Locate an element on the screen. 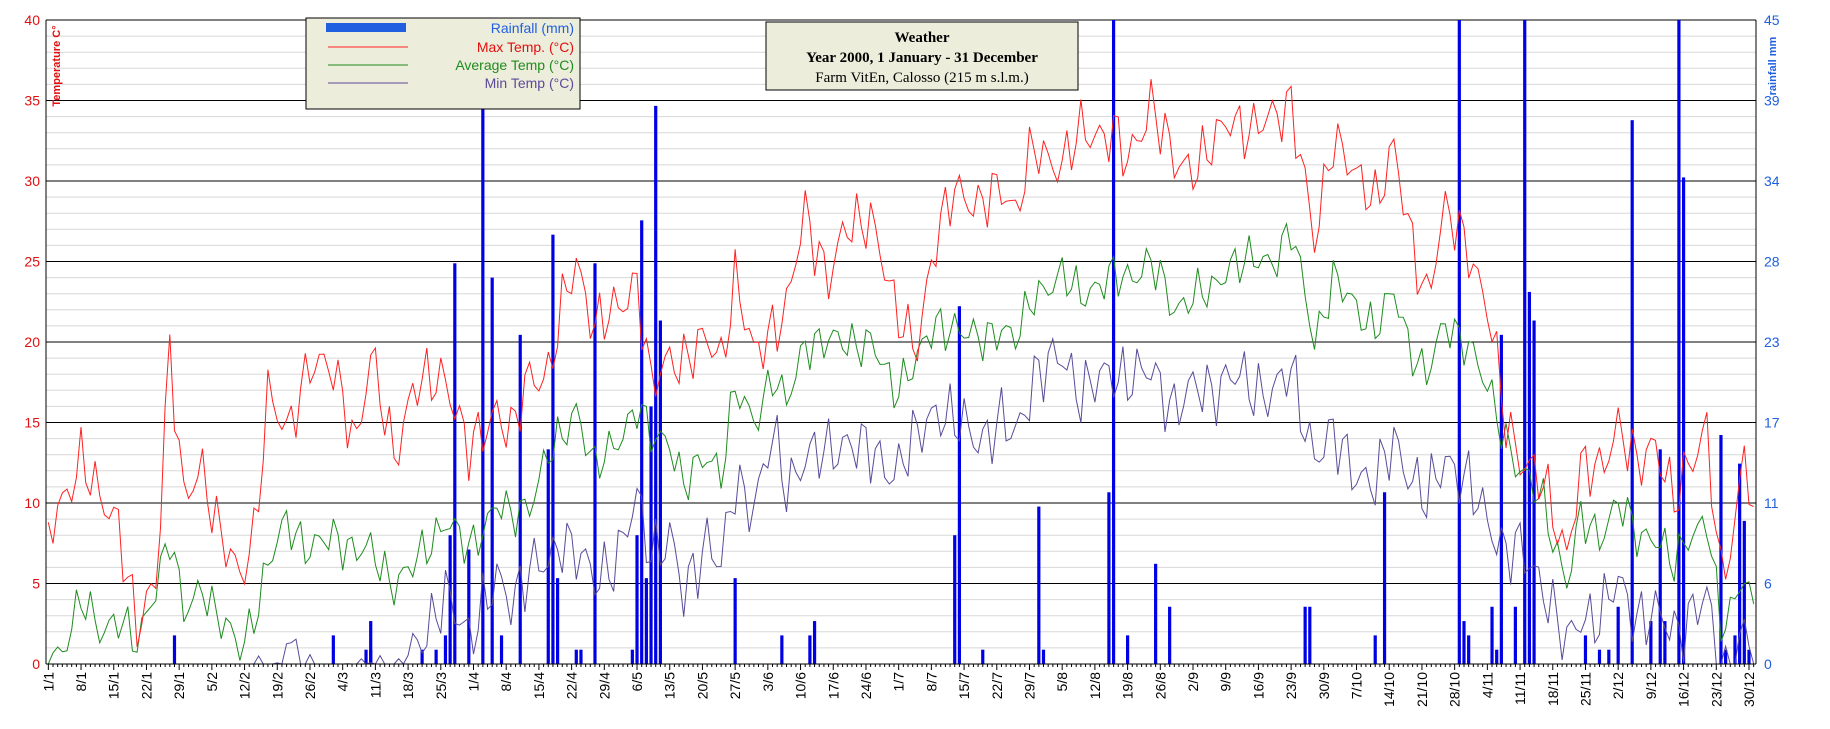 Image resolution: width=1830 pixels, height=729 pixels. x-tick-label: 3/6 is located at coordinates (768, 682).